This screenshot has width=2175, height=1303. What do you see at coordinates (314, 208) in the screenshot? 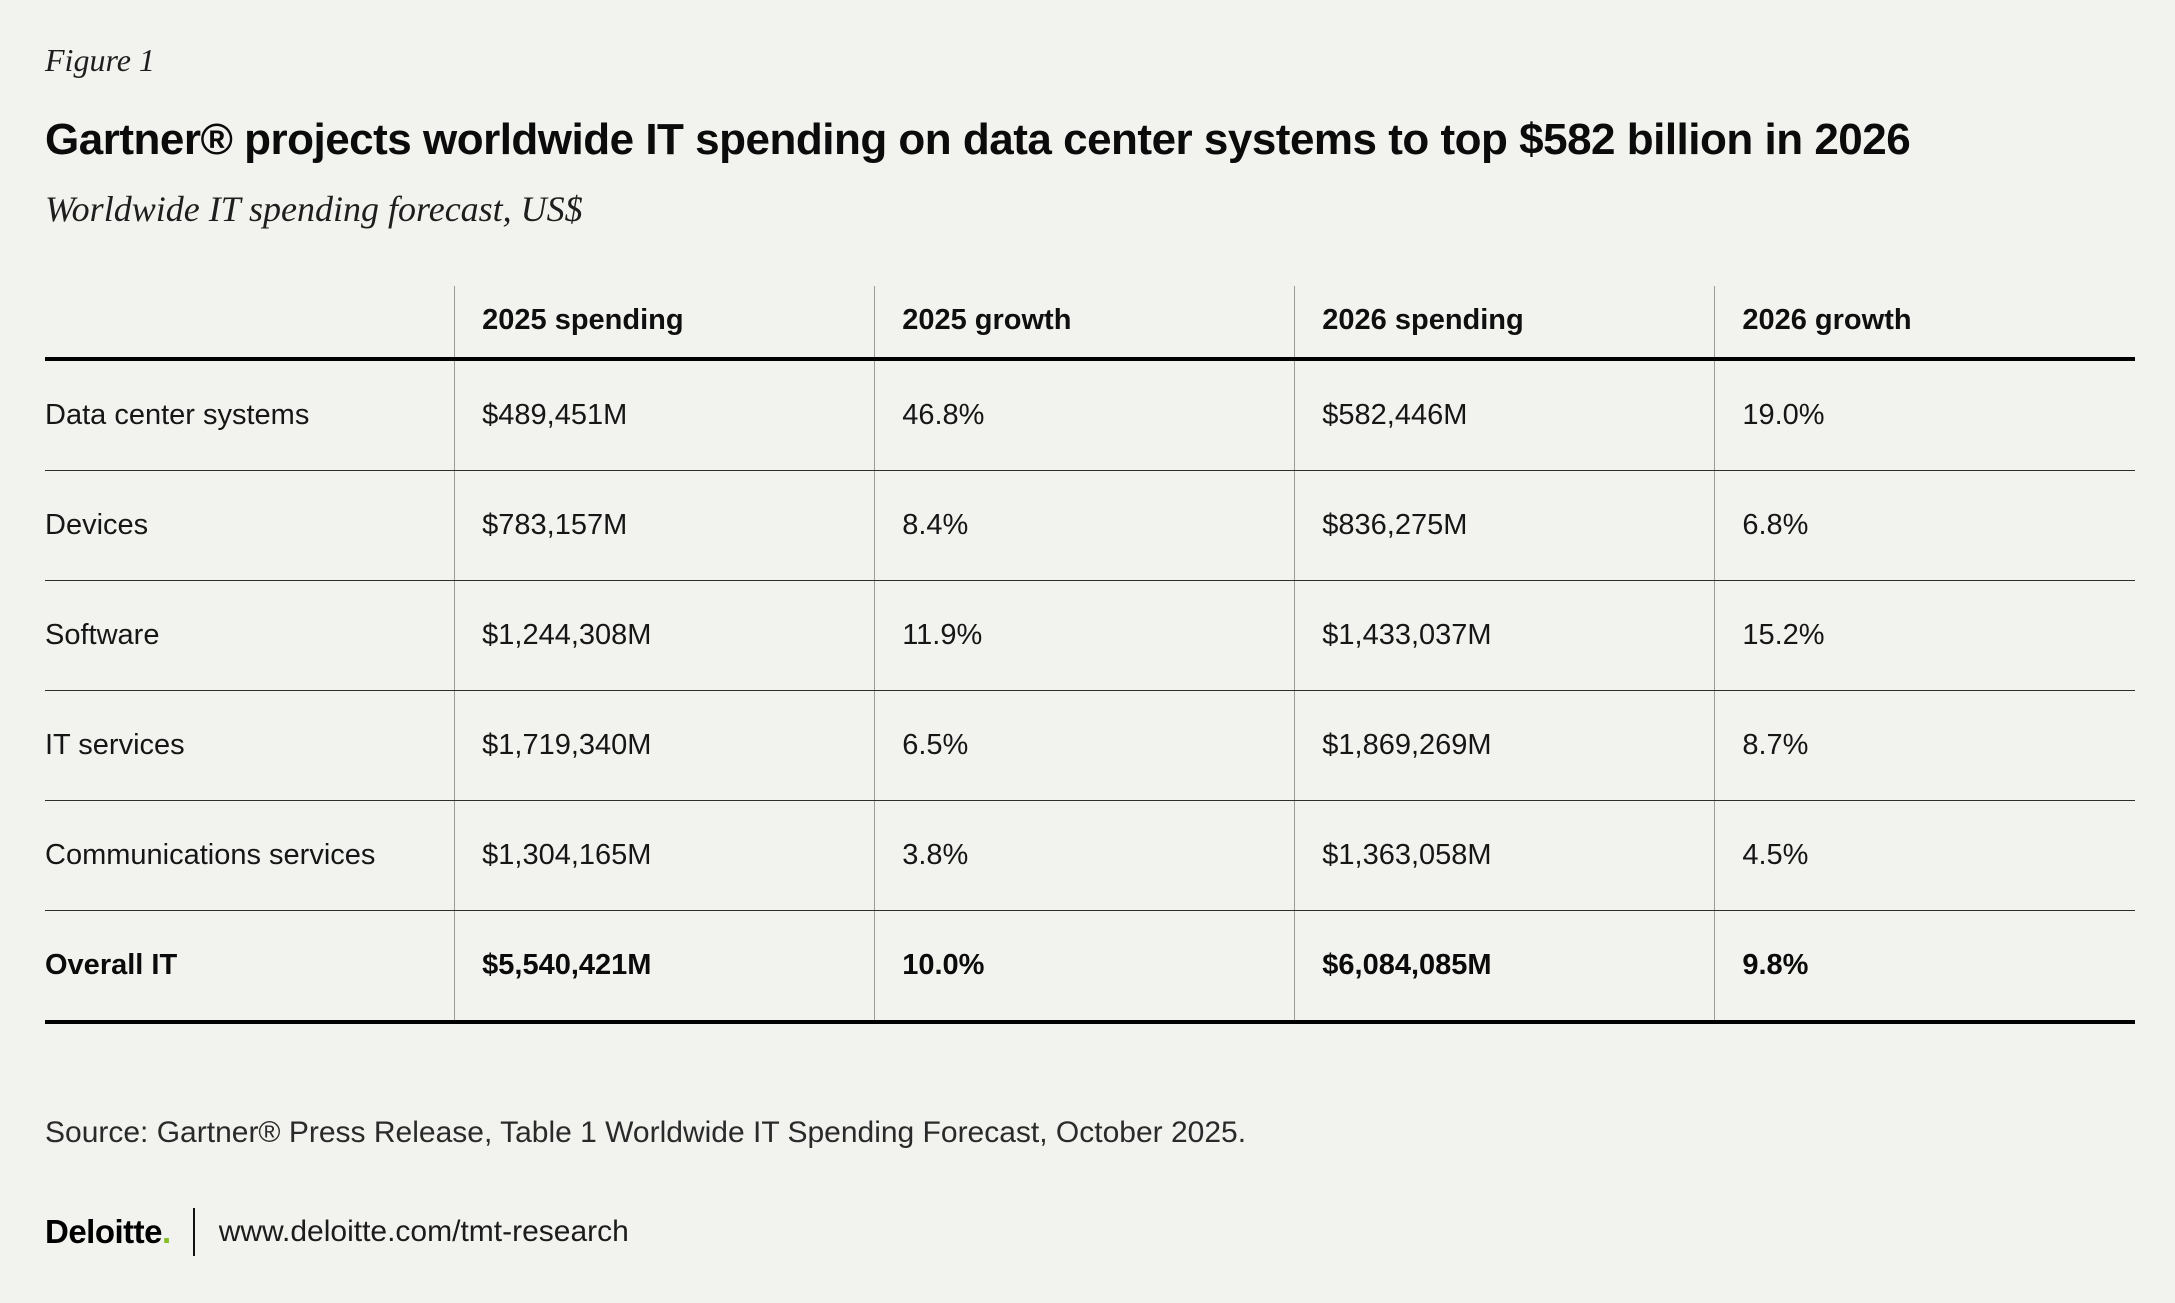
I see `figure-subtitle: Worldwide IT spending forecast, US$` at bounding box center [314, 208].